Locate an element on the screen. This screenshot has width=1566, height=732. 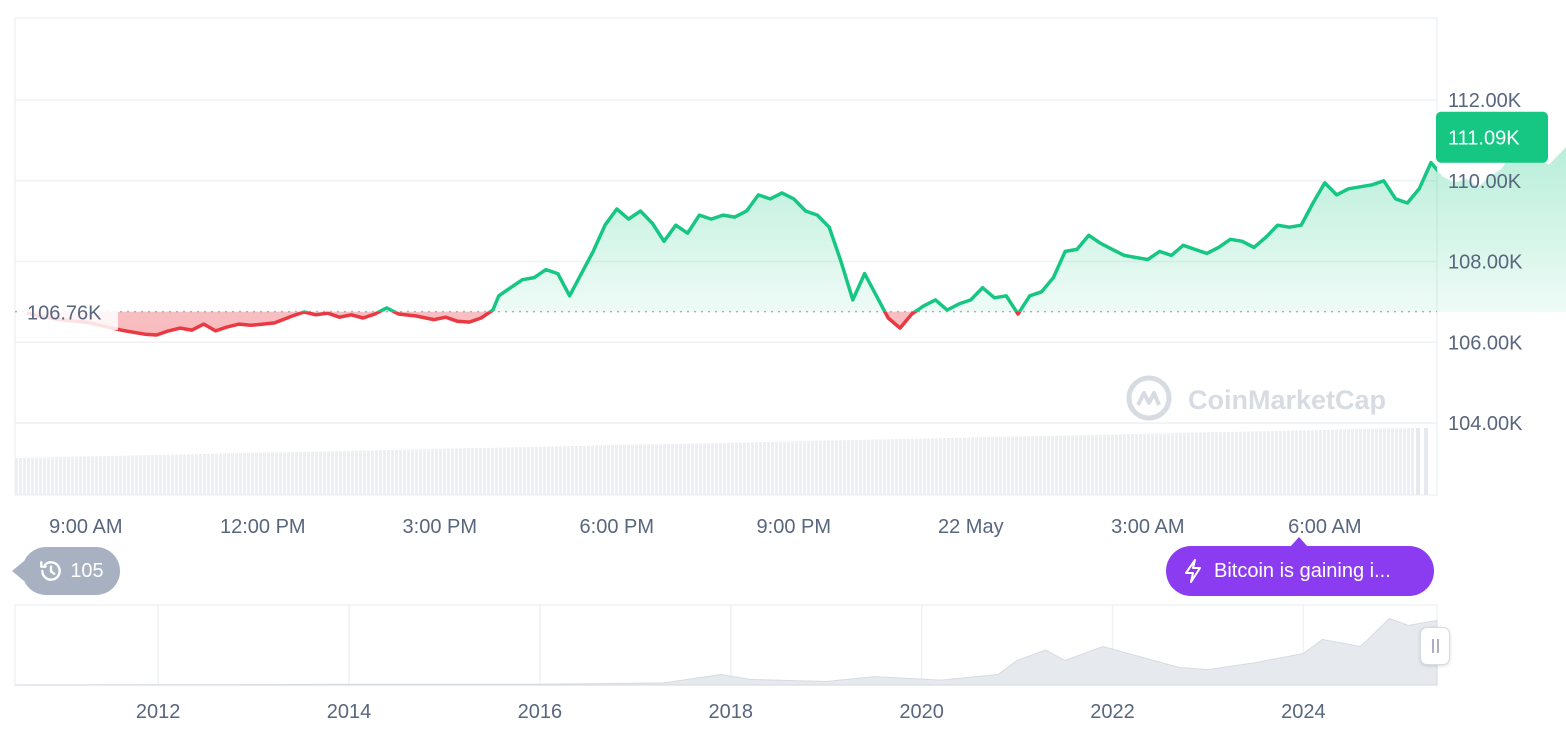
history-button: 105 is located at coordinates (66, 571).